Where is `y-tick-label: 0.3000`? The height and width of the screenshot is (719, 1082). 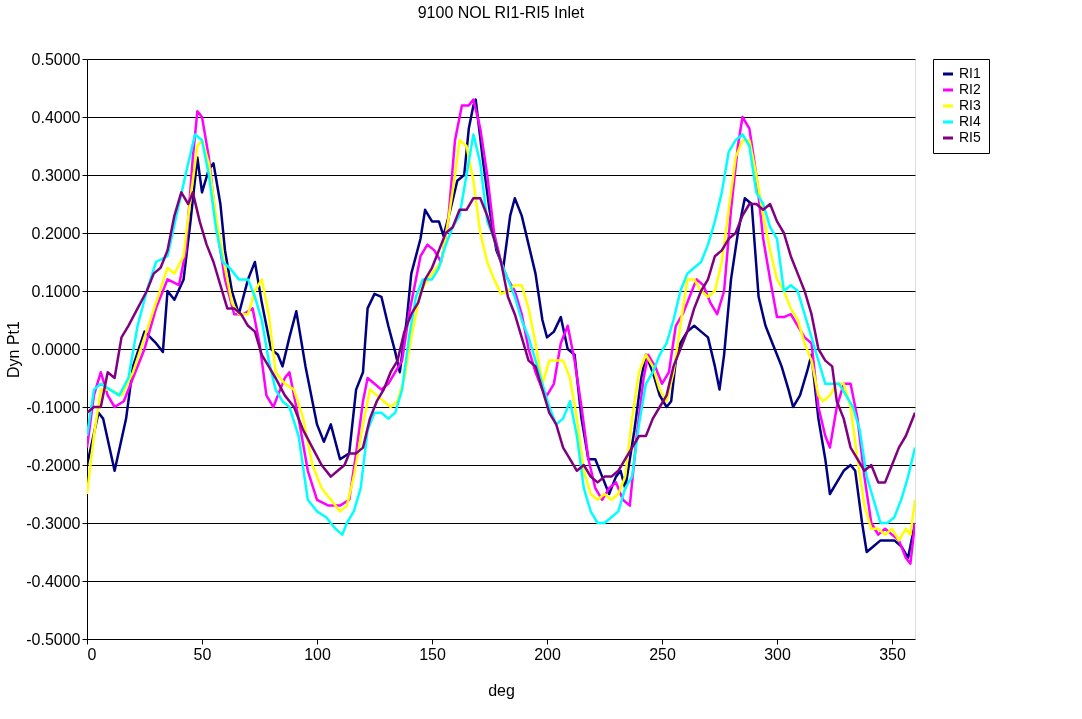 y-tick-label: 0.3000 is located at coordinates (56, 175).